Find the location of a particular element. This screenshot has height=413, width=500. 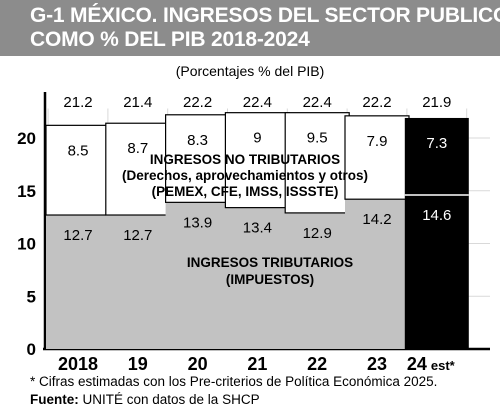

source-label: Fuente: is located at coordinates (54, 399).